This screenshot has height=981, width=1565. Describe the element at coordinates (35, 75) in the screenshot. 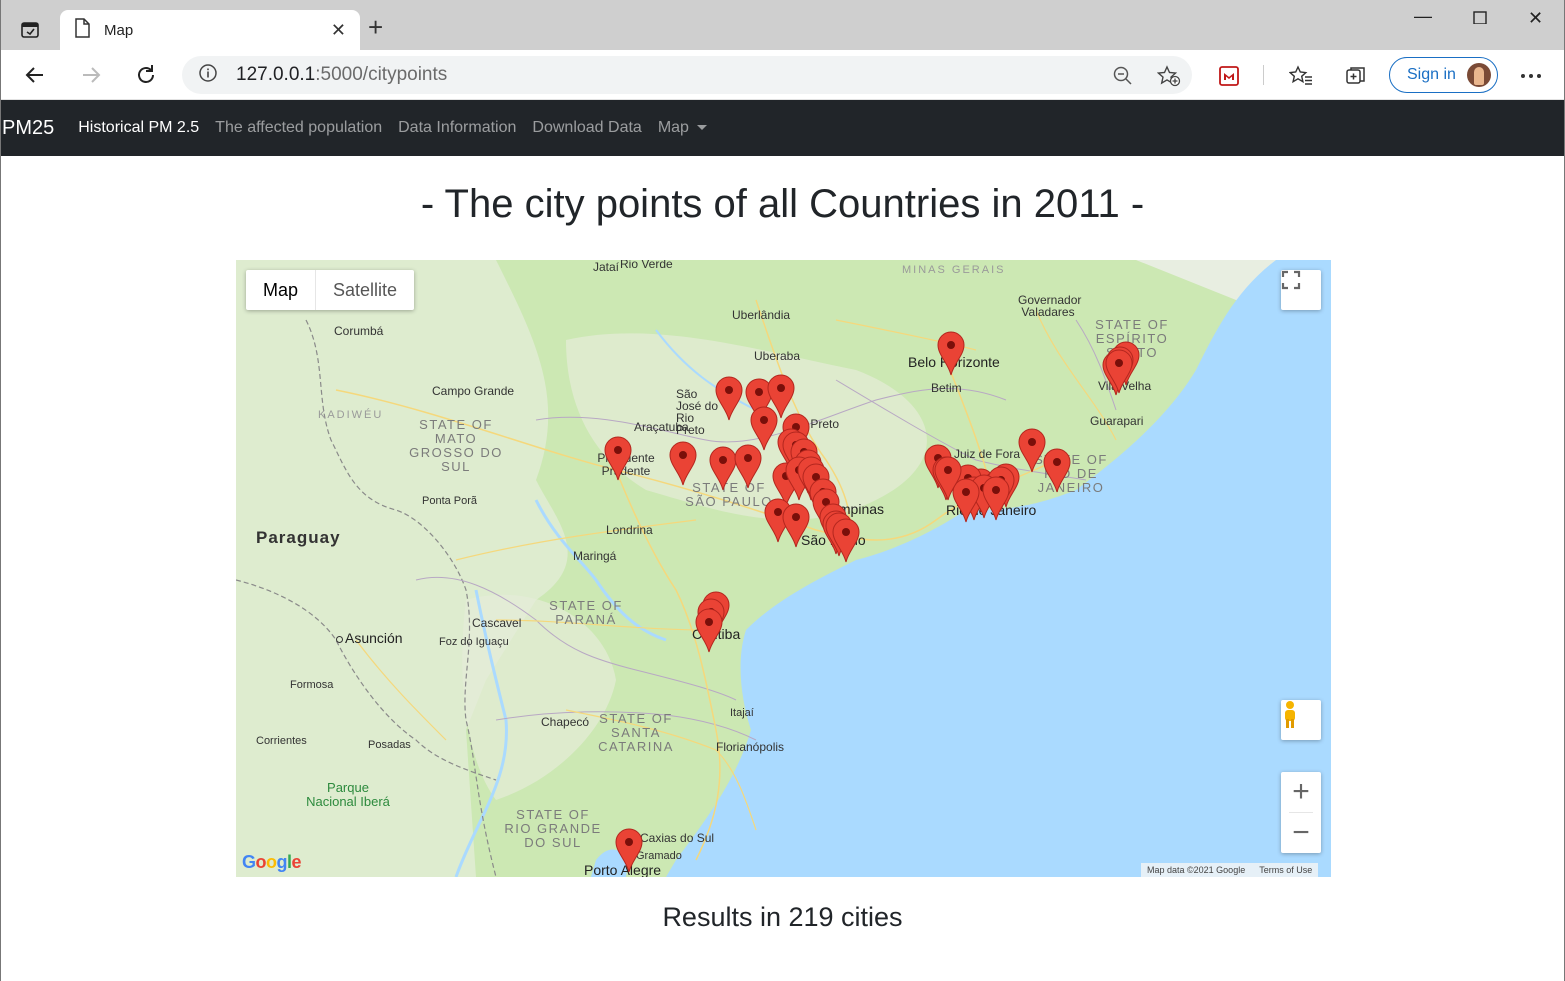

I see `back-icon` at that location.